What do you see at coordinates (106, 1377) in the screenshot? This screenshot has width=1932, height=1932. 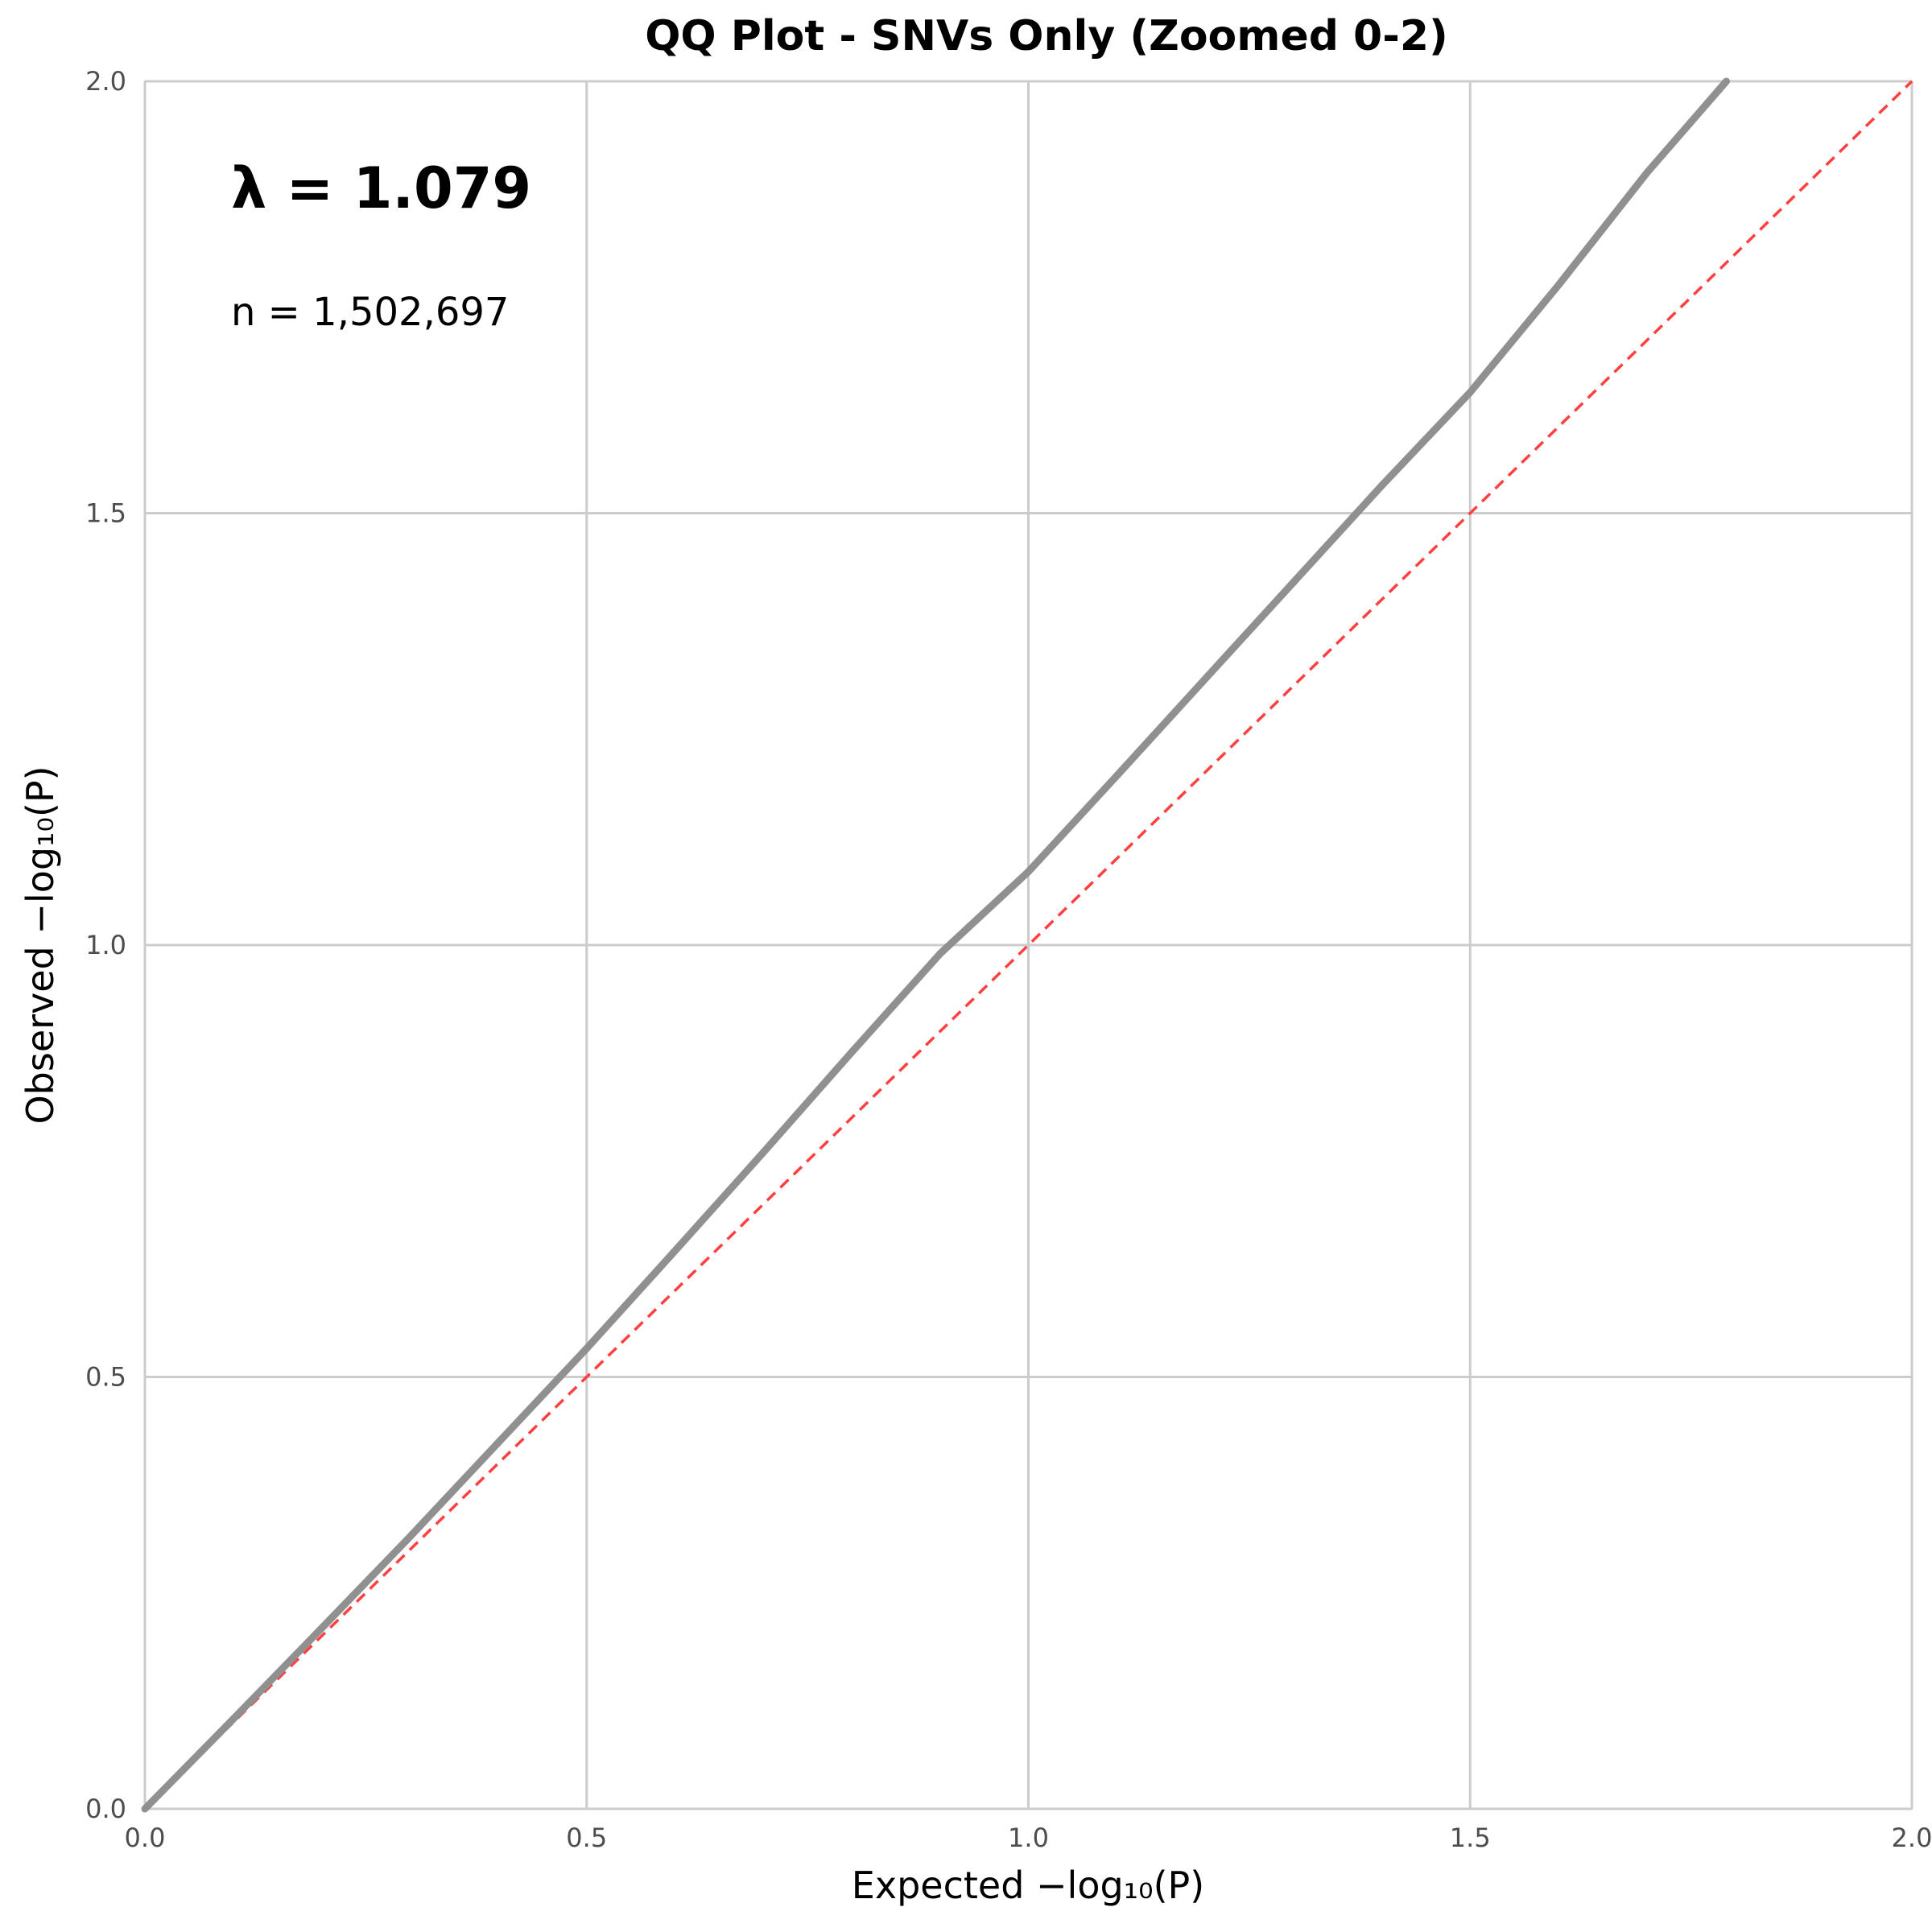 I see `y-tick-label: 0.5` at bounding box center [106, 1377].